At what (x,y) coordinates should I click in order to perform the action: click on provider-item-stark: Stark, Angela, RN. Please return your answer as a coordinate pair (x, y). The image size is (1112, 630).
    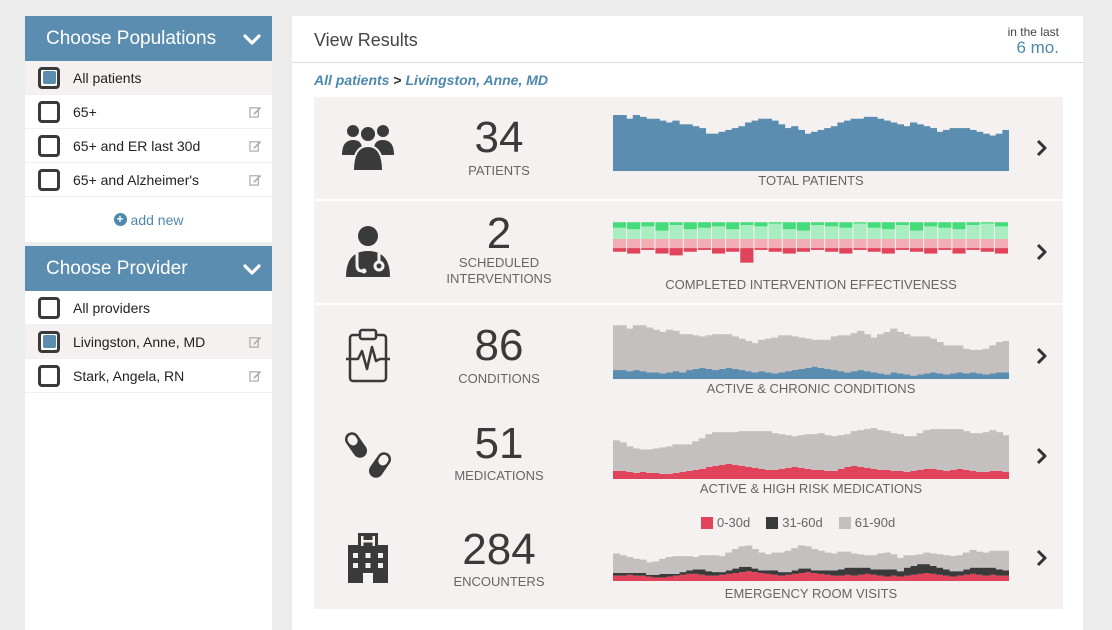
    Looking at the image, I should click on (148, 376).